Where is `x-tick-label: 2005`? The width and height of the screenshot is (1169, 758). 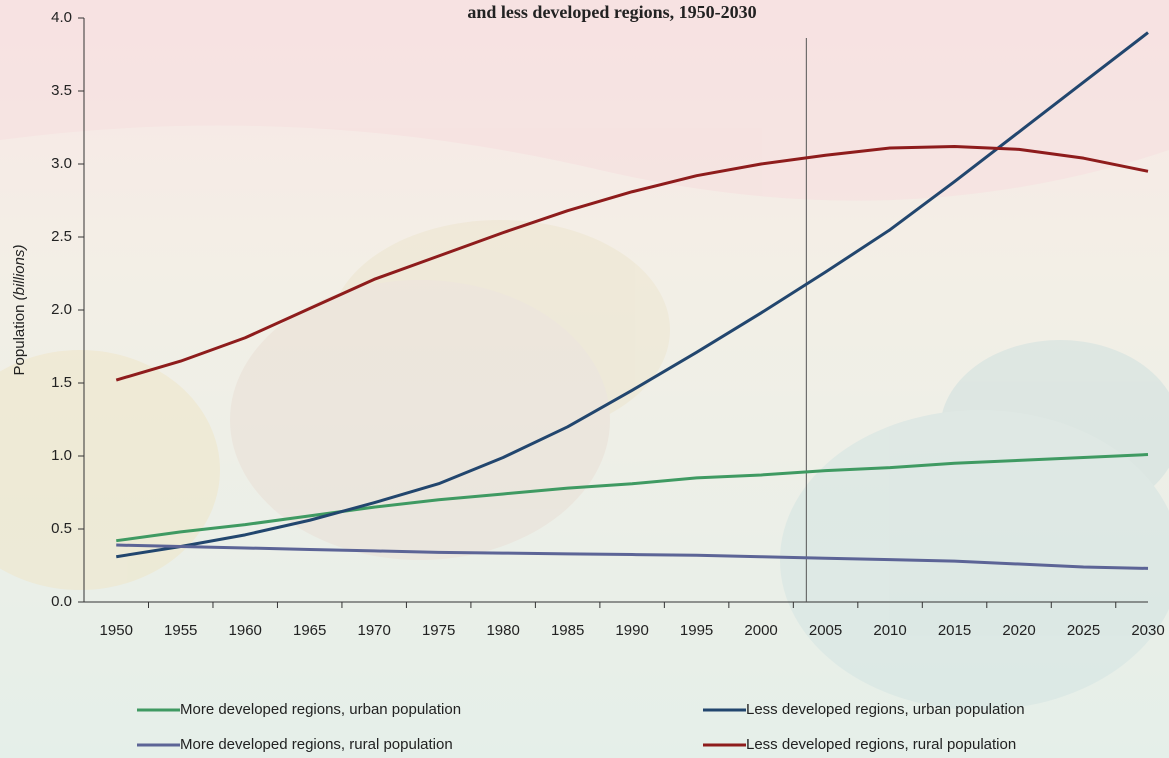 x-tick-label: 2005 is located at coordinates (825, 630).